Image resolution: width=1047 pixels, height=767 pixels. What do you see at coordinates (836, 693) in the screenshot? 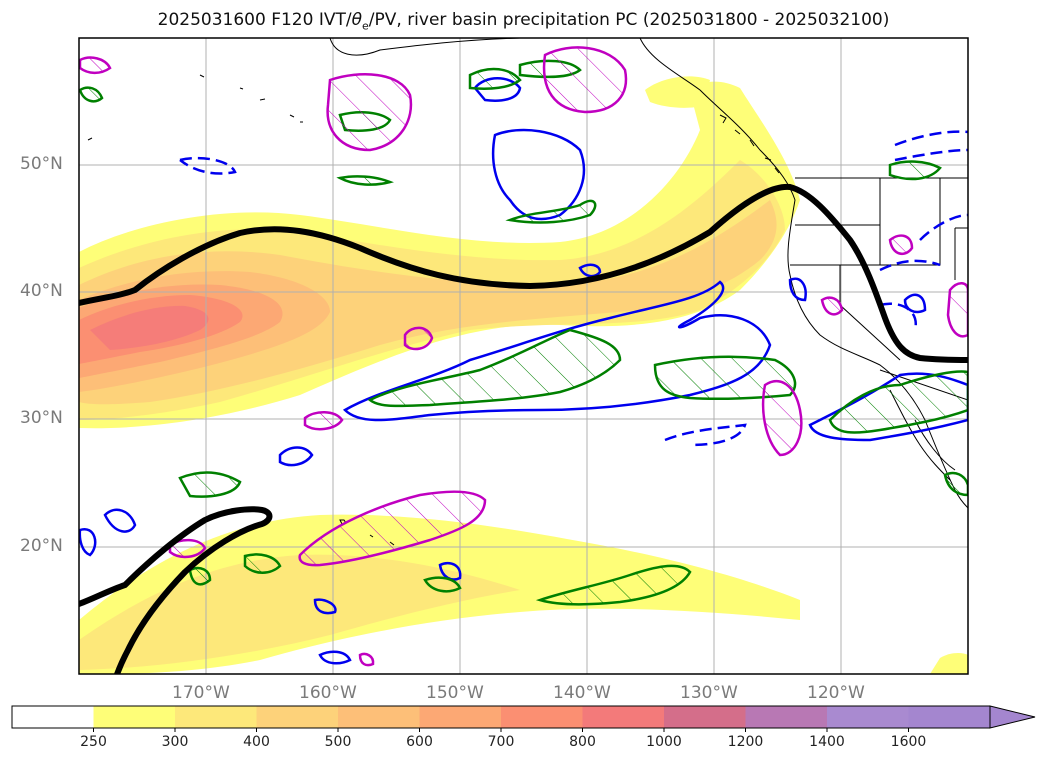
I see `lon-label-120w: 120°W` at bounding box center [836, 693].